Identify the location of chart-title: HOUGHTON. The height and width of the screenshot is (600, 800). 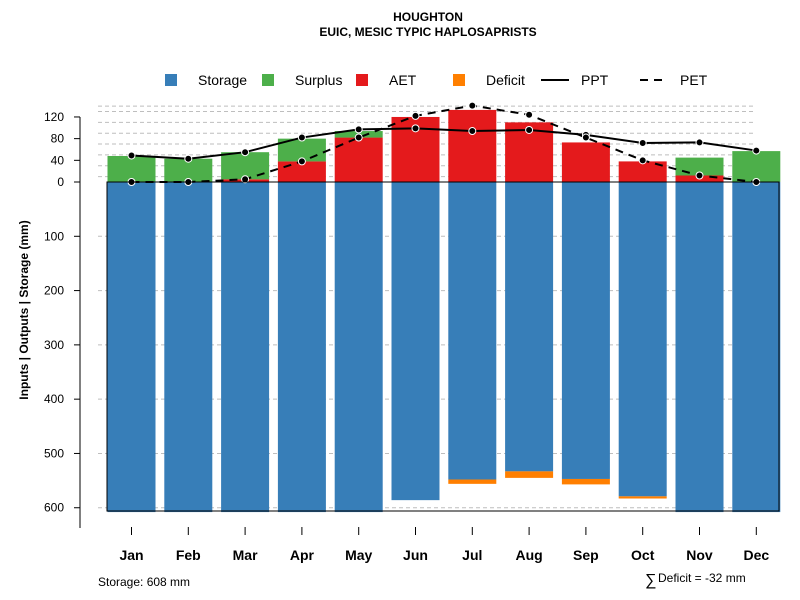
(428, 17).